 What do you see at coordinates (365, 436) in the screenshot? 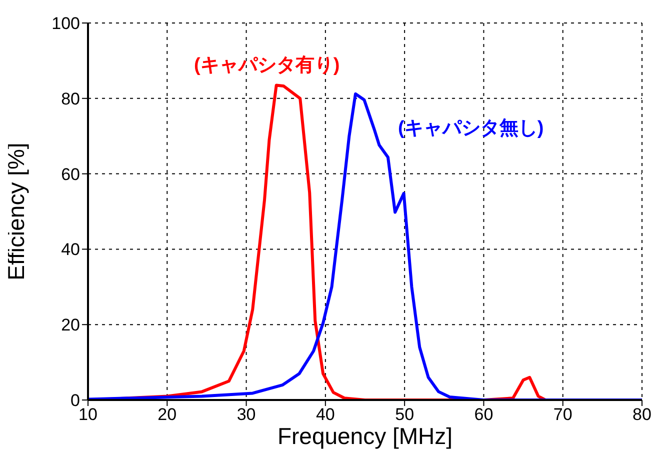
I see `x-axis-title: Frequency [MHz]` at bounding box center [365, 436].